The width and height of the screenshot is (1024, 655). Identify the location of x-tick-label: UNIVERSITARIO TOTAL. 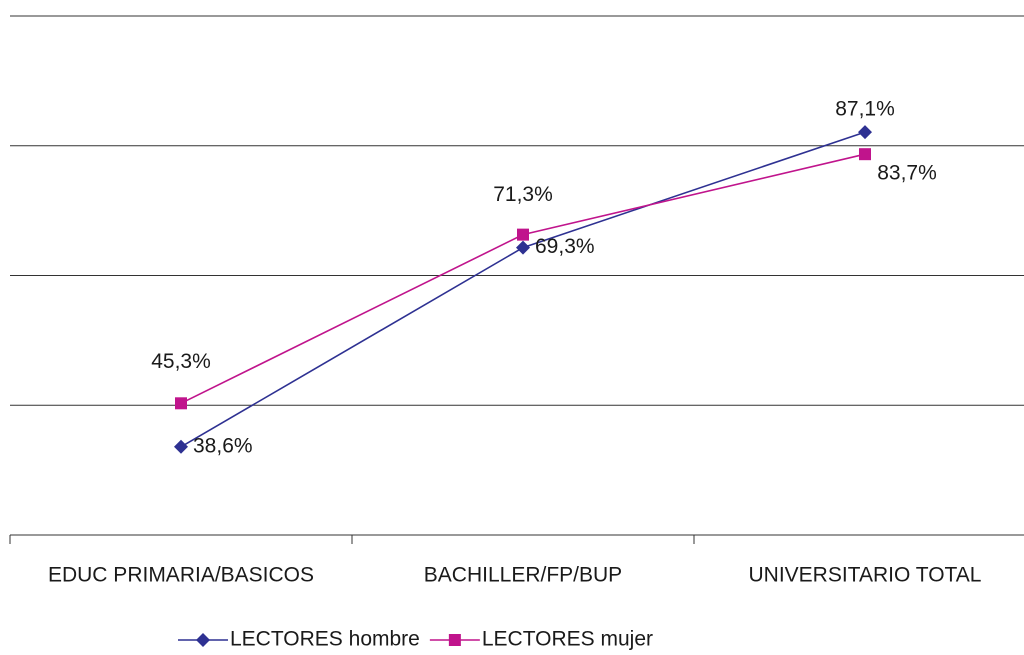
(865, 575).